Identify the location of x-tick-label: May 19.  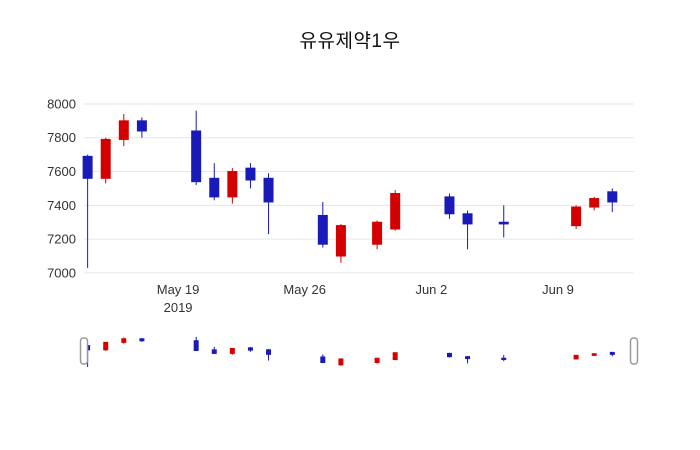
(178, 289).